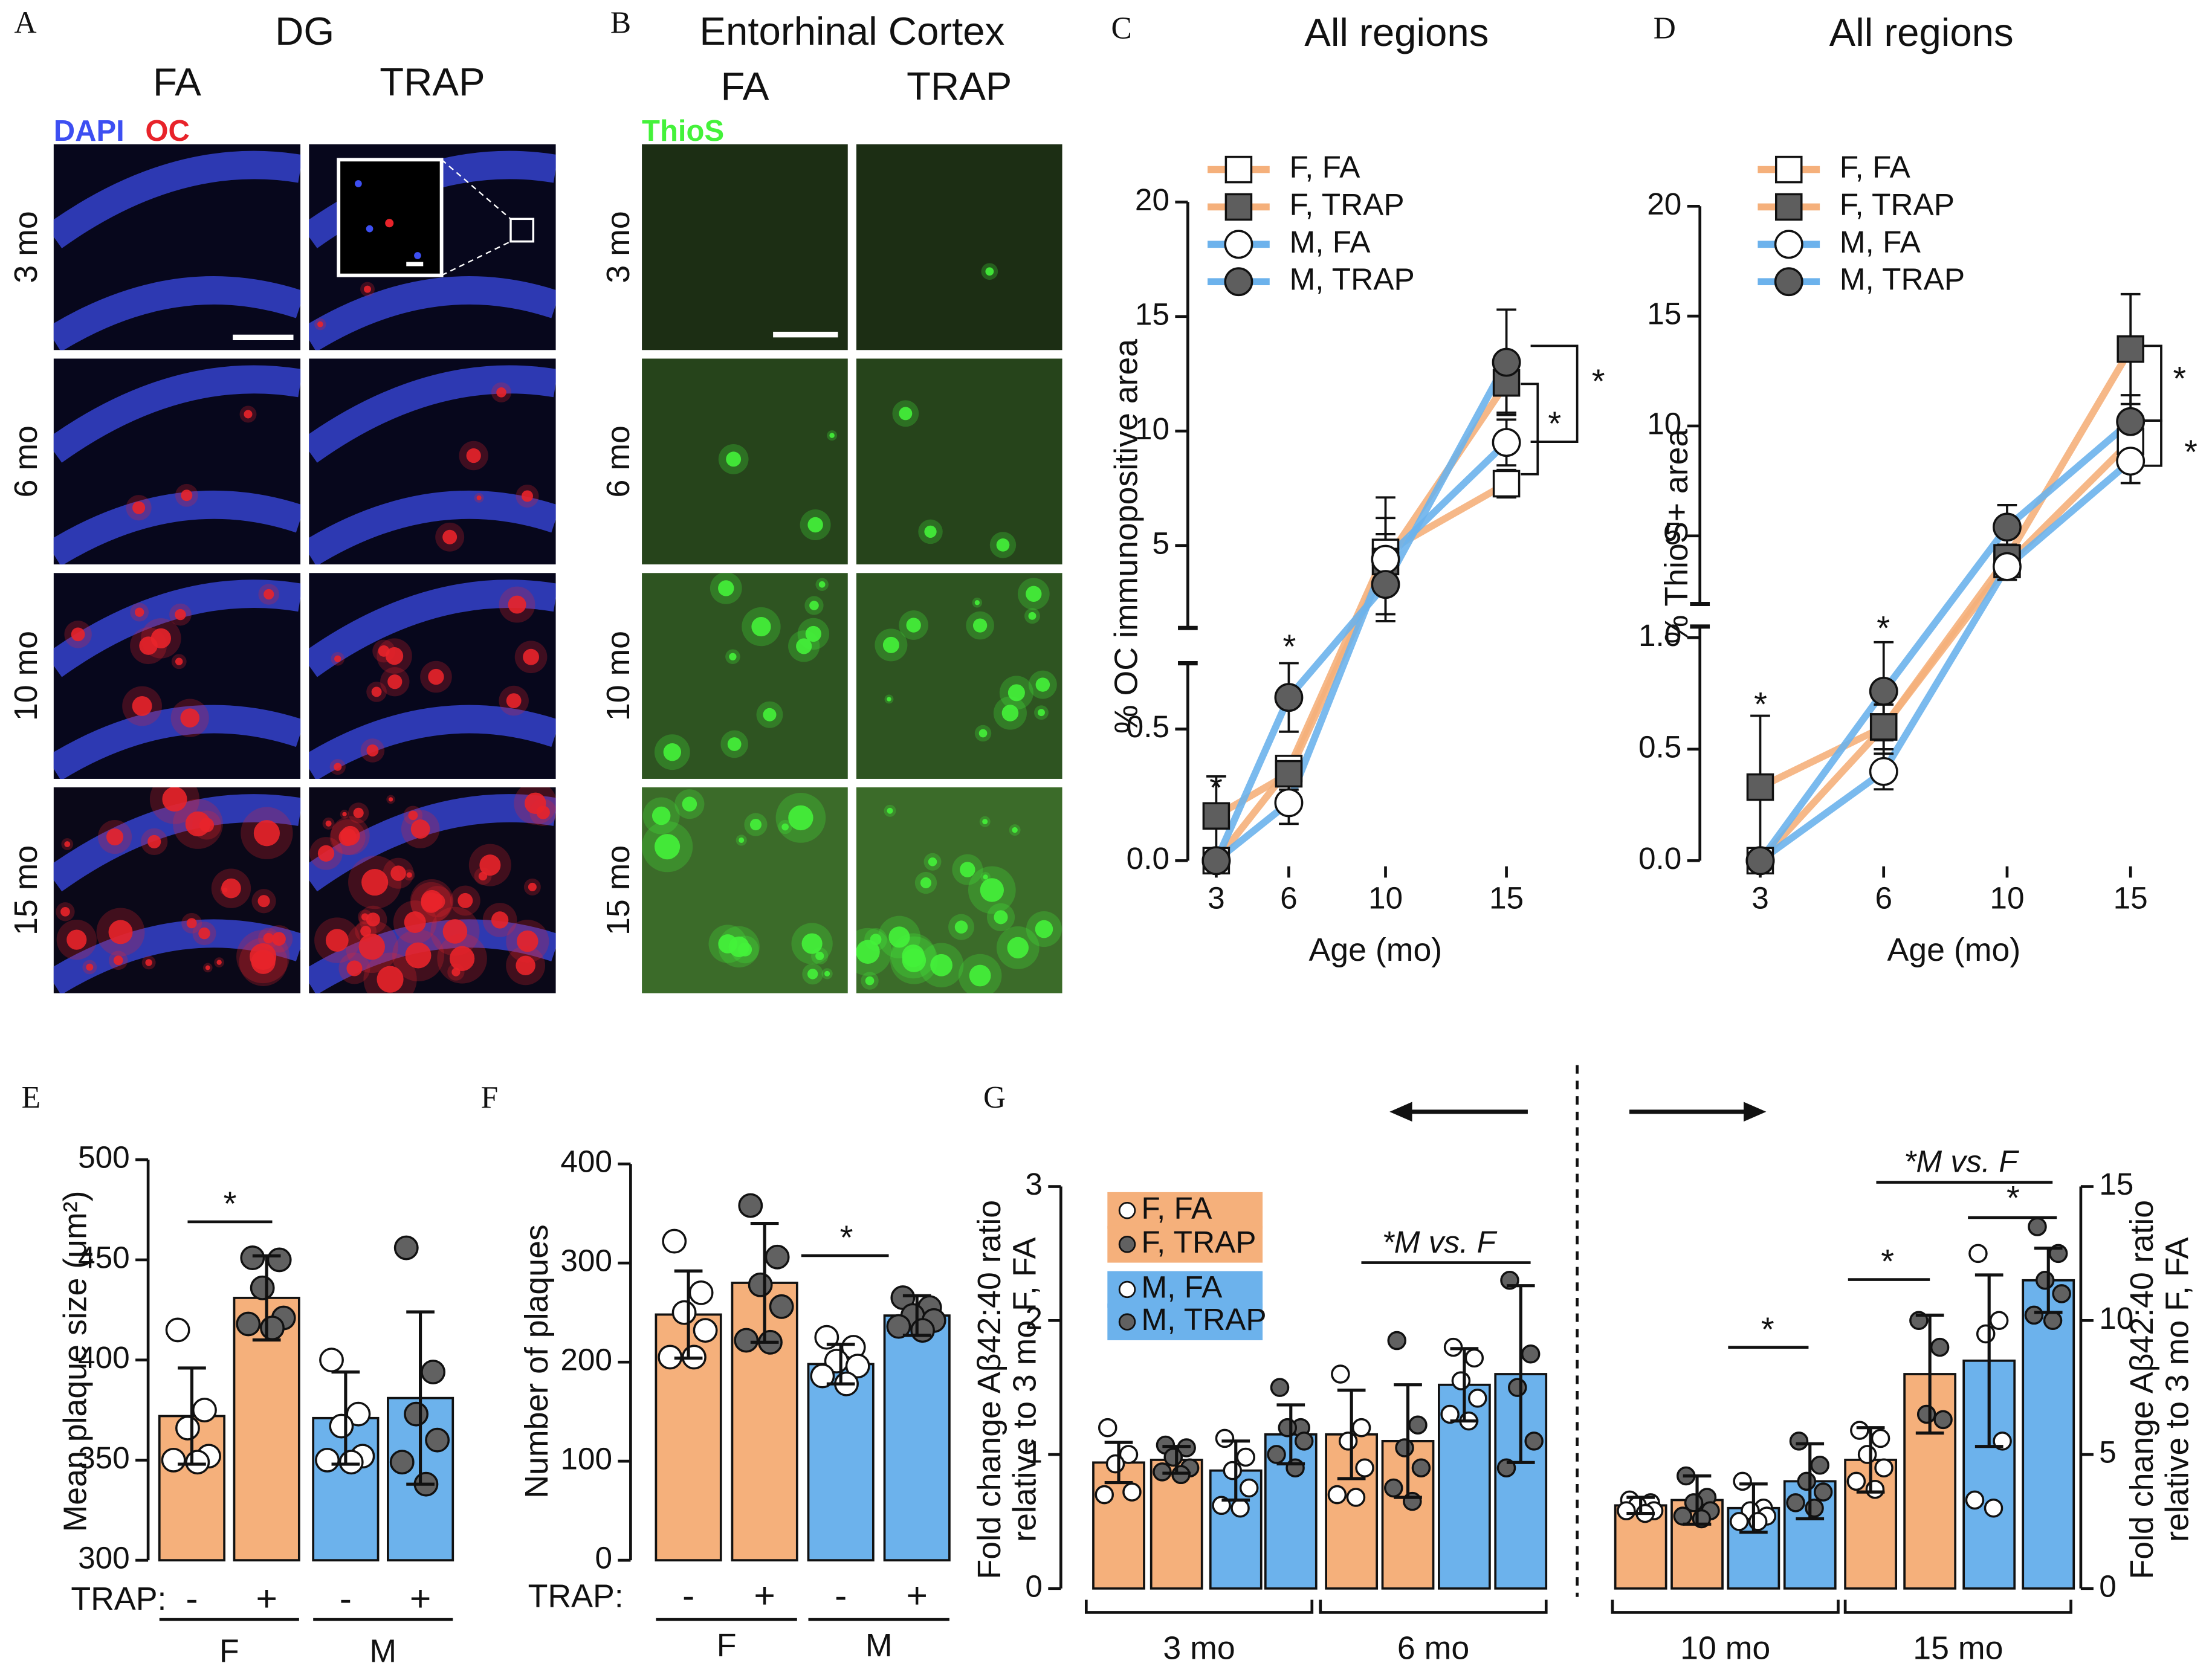 The image size is (2212, 1672). I want to click on row-label: 3 mo, so click(618, 247).